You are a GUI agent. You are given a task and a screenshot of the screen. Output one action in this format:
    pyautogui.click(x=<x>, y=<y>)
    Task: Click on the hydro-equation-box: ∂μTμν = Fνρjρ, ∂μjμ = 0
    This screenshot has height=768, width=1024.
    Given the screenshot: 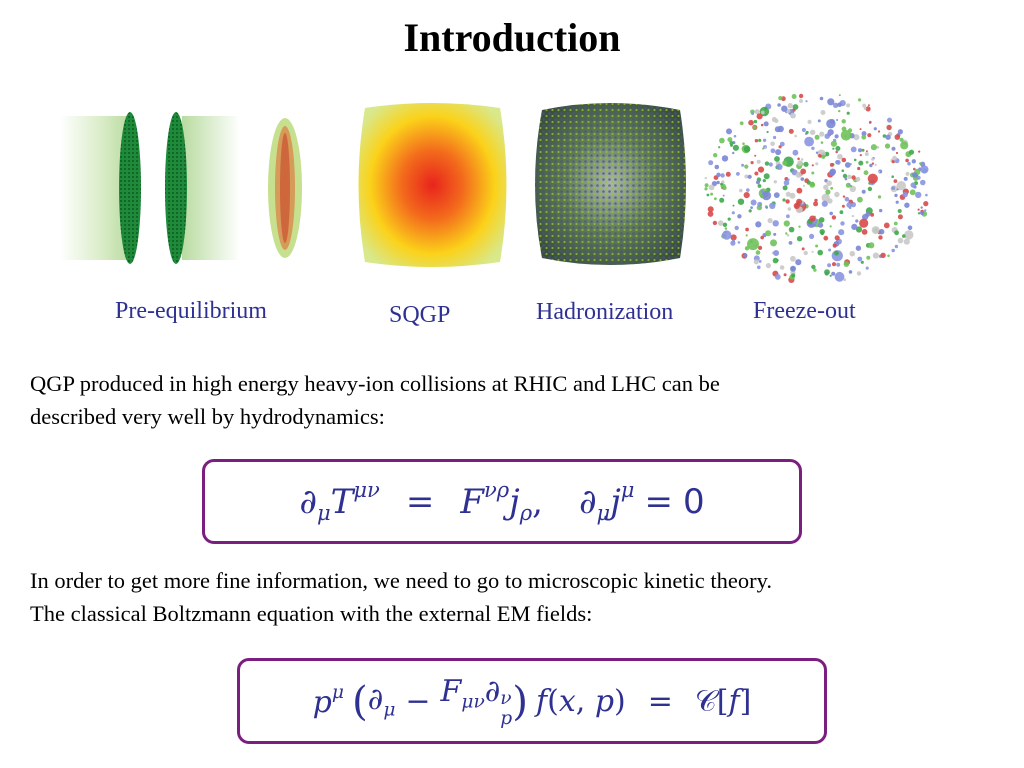 What is the action you would take?
    pyautogui.click(x=502, y=501)
    